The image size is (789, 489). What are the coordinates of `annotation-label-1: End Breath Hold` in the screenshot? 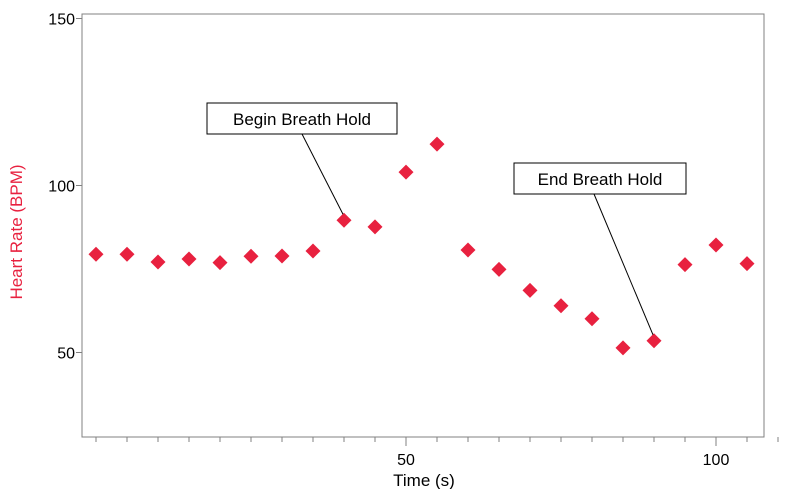 It's located at (600, 179).